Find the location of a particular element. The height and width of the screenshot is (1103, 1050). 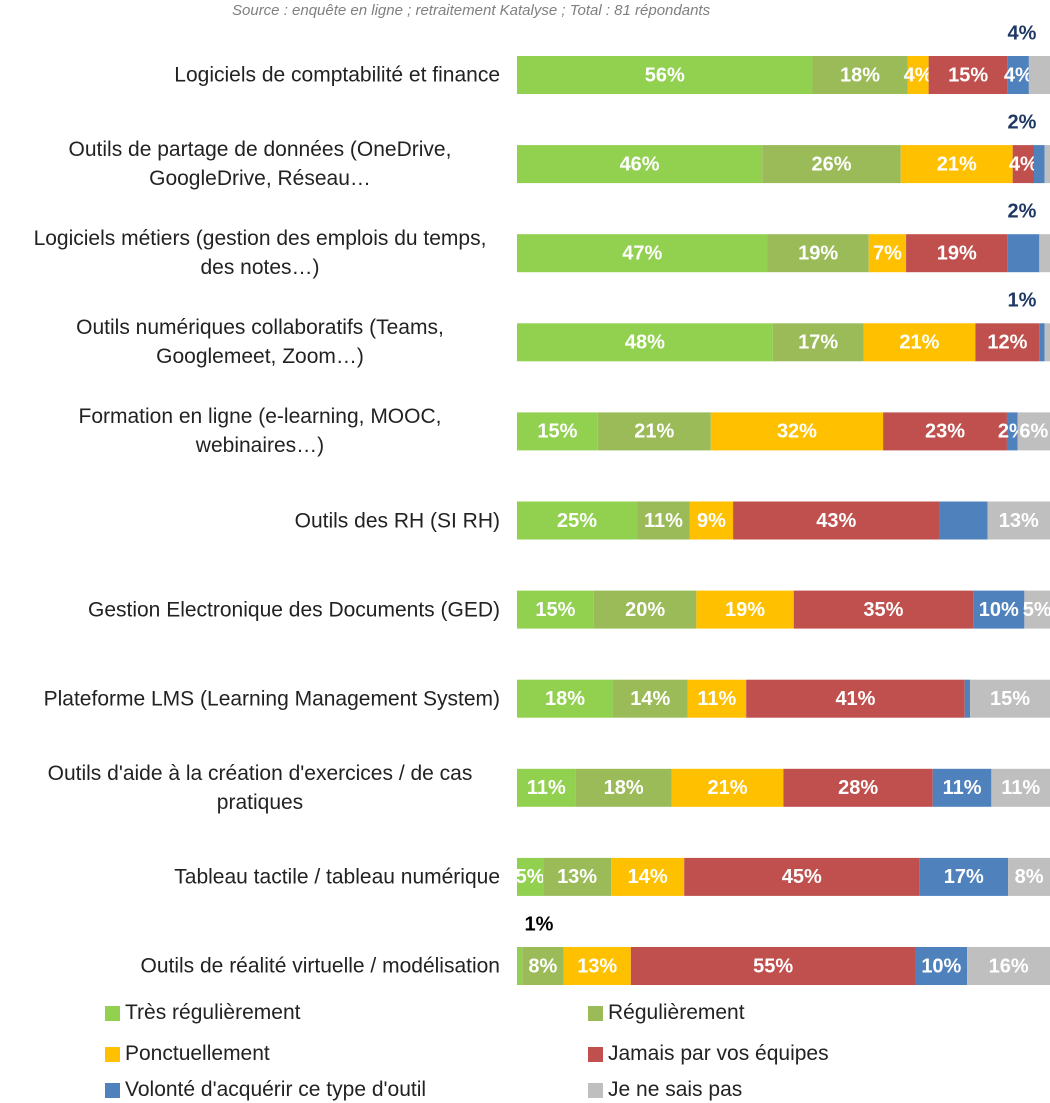

category-label: Logiciels de comptabilité et finance is located at coordinates (250, 75).